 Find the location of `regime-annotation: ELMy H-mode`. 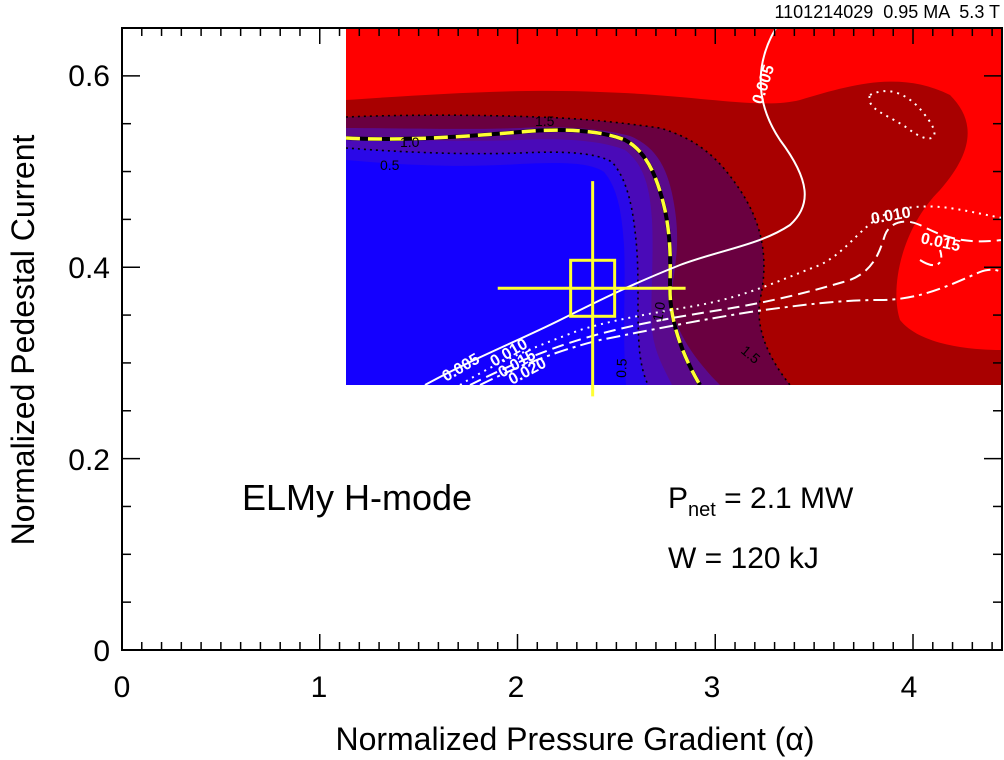

regime-annotation: ELMy H-mode is located at coordinates (357, 497).